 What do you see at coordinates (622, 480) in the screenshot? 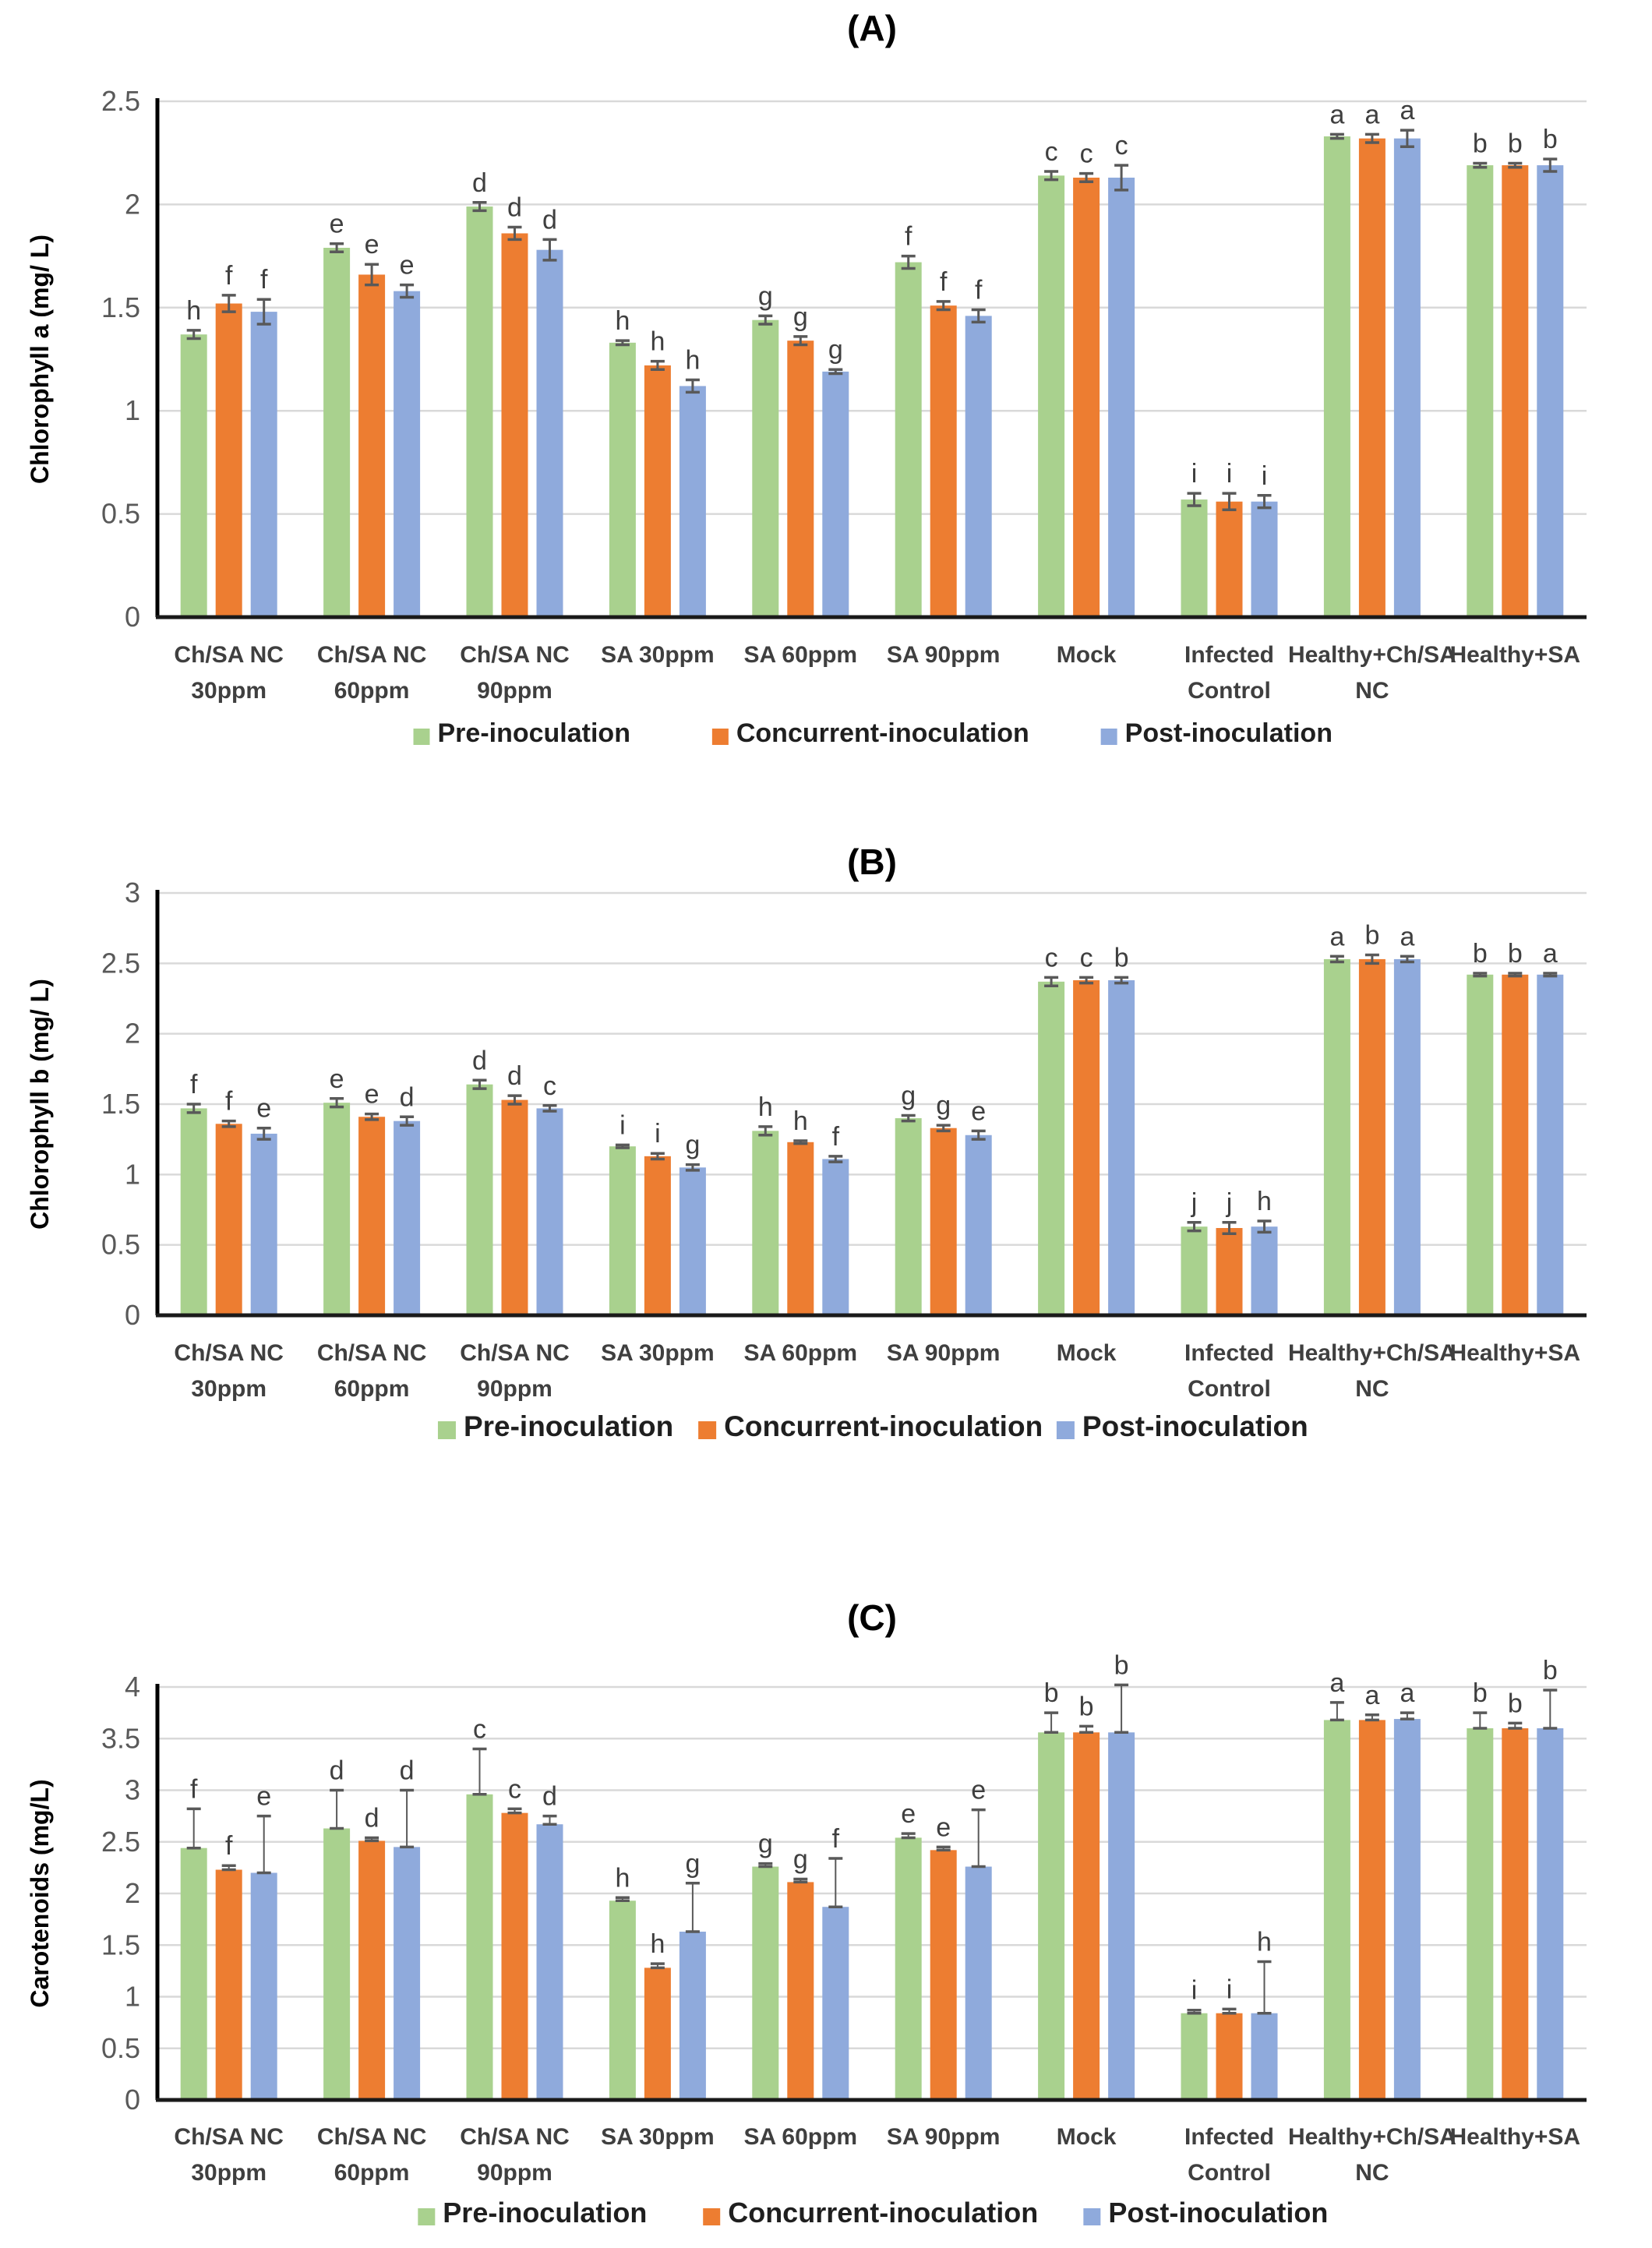
I see `bar-A-g4-s1` at bounding box center [622, 480].